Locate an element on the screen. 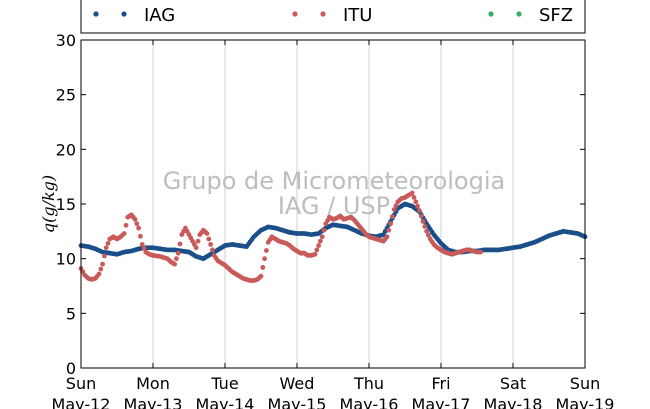 The height and width of the screenshot is (409, 650). x-tick-label-date: May-13 is located at coordinates (153, 402).